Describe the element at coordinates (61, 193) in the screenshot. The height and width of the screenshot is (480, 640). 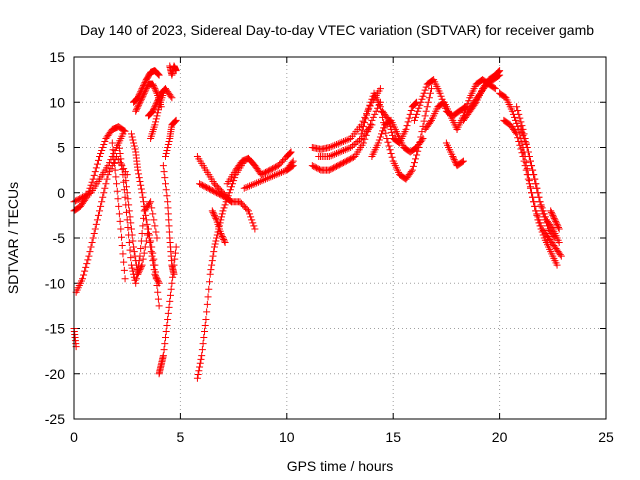
I see `y-tick-label: 0` at that location.